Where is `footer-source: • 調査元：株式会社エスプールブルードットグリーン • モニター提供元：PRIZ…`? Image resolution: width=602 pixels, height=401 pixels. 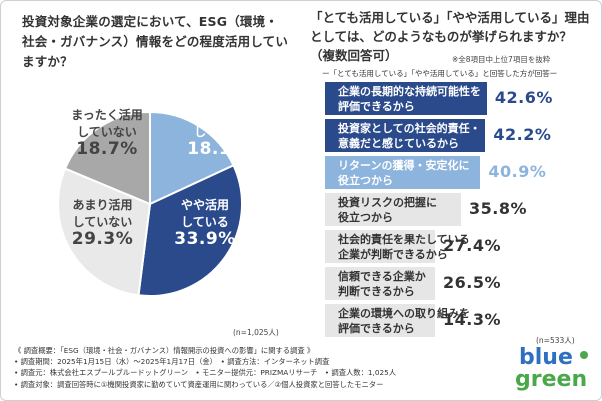 footer-source: • 調査元：株式会社エスプールブルードットグリーン • モニター提供元：PRIZ… is located at coordinates (205, 373).